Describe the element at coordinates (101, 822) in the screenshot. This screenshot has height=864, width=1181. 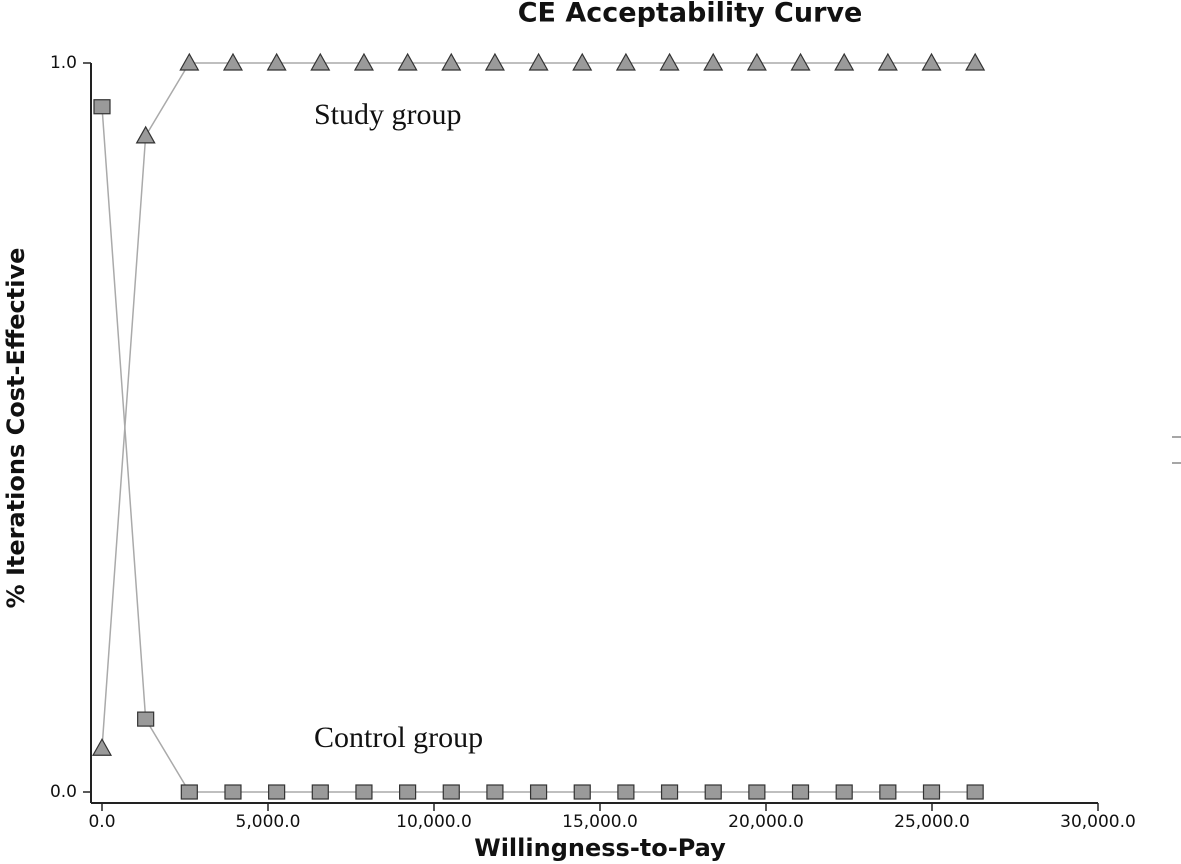
I see `x-tick-label: 0.0` at that location.